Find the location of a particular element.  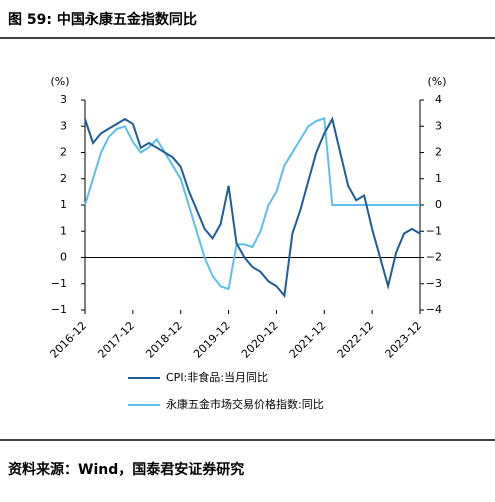

x-tick-label: 2022-12 is located at coordinates (356, 340).